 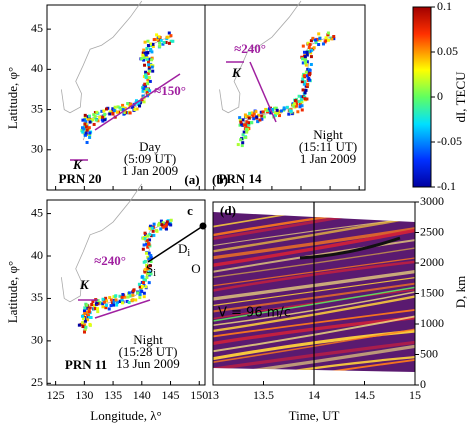 What do you see at coordinates (37, 68) in the screenshot?
I see `y-tick-label: 40` at bounding box center [37, 68].